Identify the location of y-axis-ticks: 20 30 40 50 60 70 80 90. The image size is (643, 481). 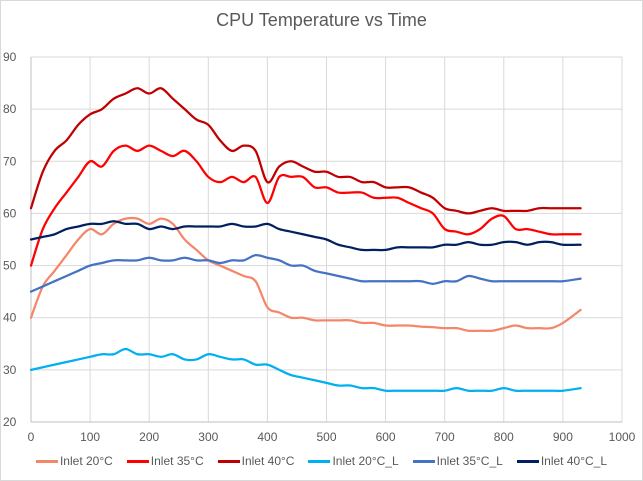
(10, 239).